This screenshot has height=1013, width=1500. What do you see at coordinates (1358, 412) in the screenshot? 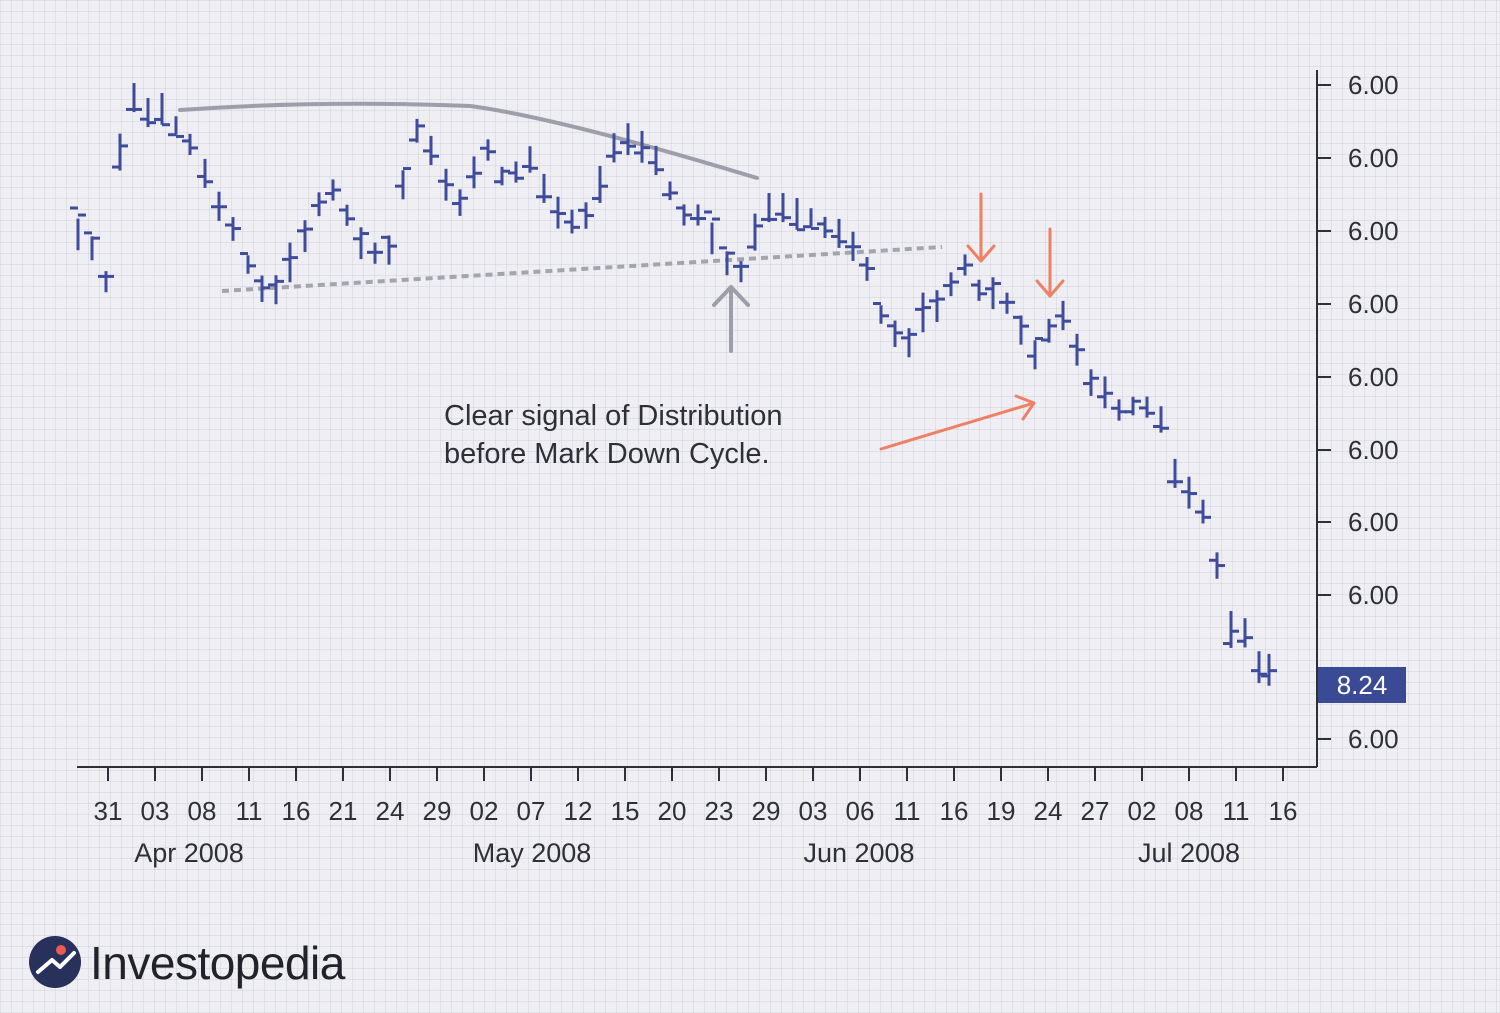
I see `y-ticks: 6.00 6.00 6.00 6.00 6.00 6.00 6.00 6.00 6.00` at bounding box center [1358, 412].